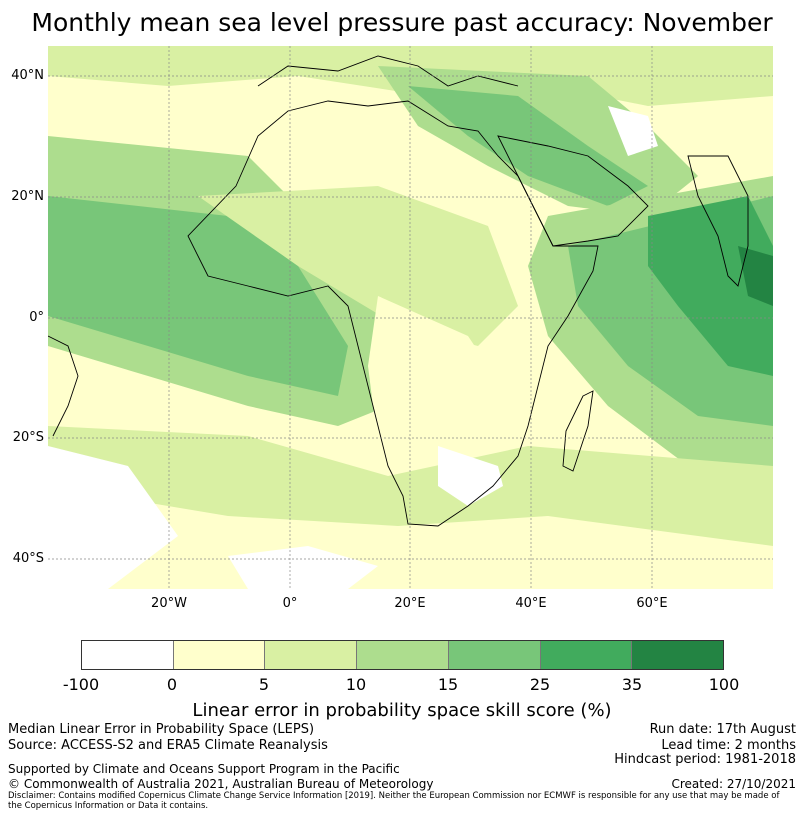 The height and width of the screenshot is (816, 804). Describe the element at coordinates (540, 684) in the screenshot. I see `colorbar-tick: 25` at that location.